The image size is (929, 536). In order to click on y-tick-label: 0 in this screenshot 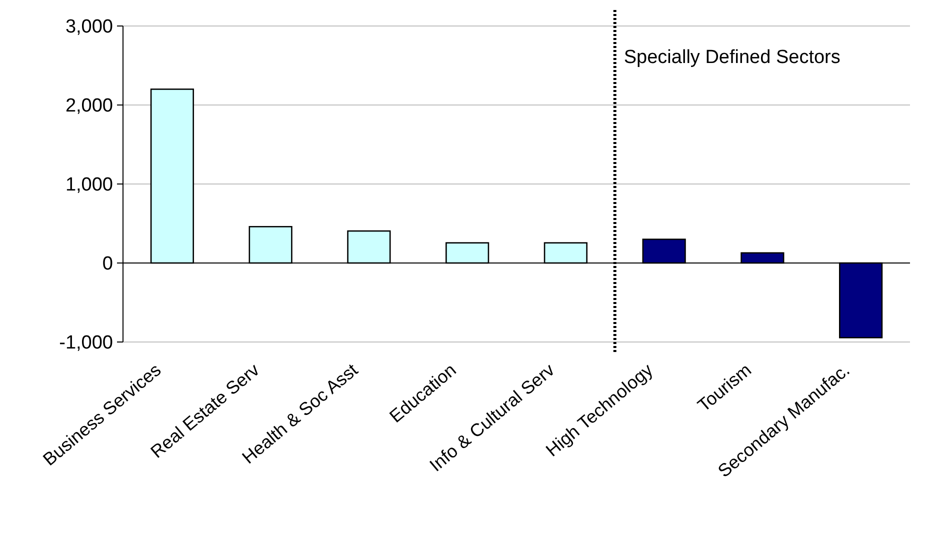, I will do `click(107, 264)`.